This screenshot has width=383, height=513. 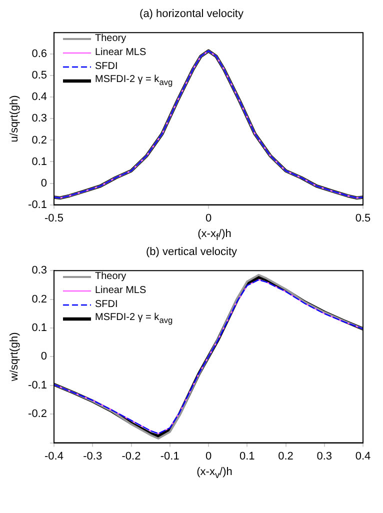 What do you see at coordinates (191, 15) in the screenshot?
I see `chart-title: (a) horizontal velocity` at bounding box center [191, 15].